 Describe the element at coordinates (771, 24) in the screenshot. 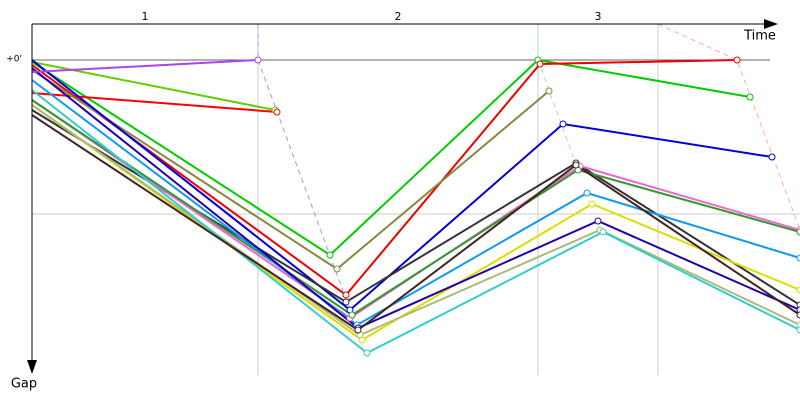

I see `x-axis-arrow` at that location.